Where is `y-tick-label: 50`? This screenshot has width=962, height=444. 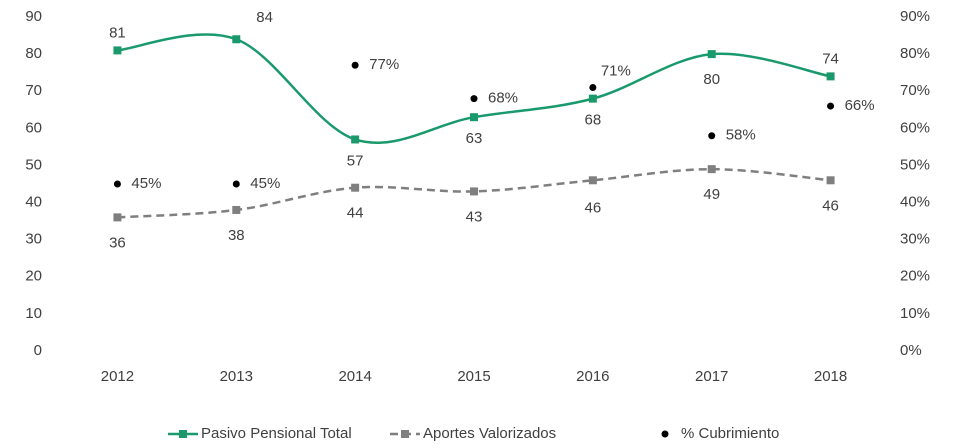 y-tick-label: 50 is located at coordinates (33, 164).